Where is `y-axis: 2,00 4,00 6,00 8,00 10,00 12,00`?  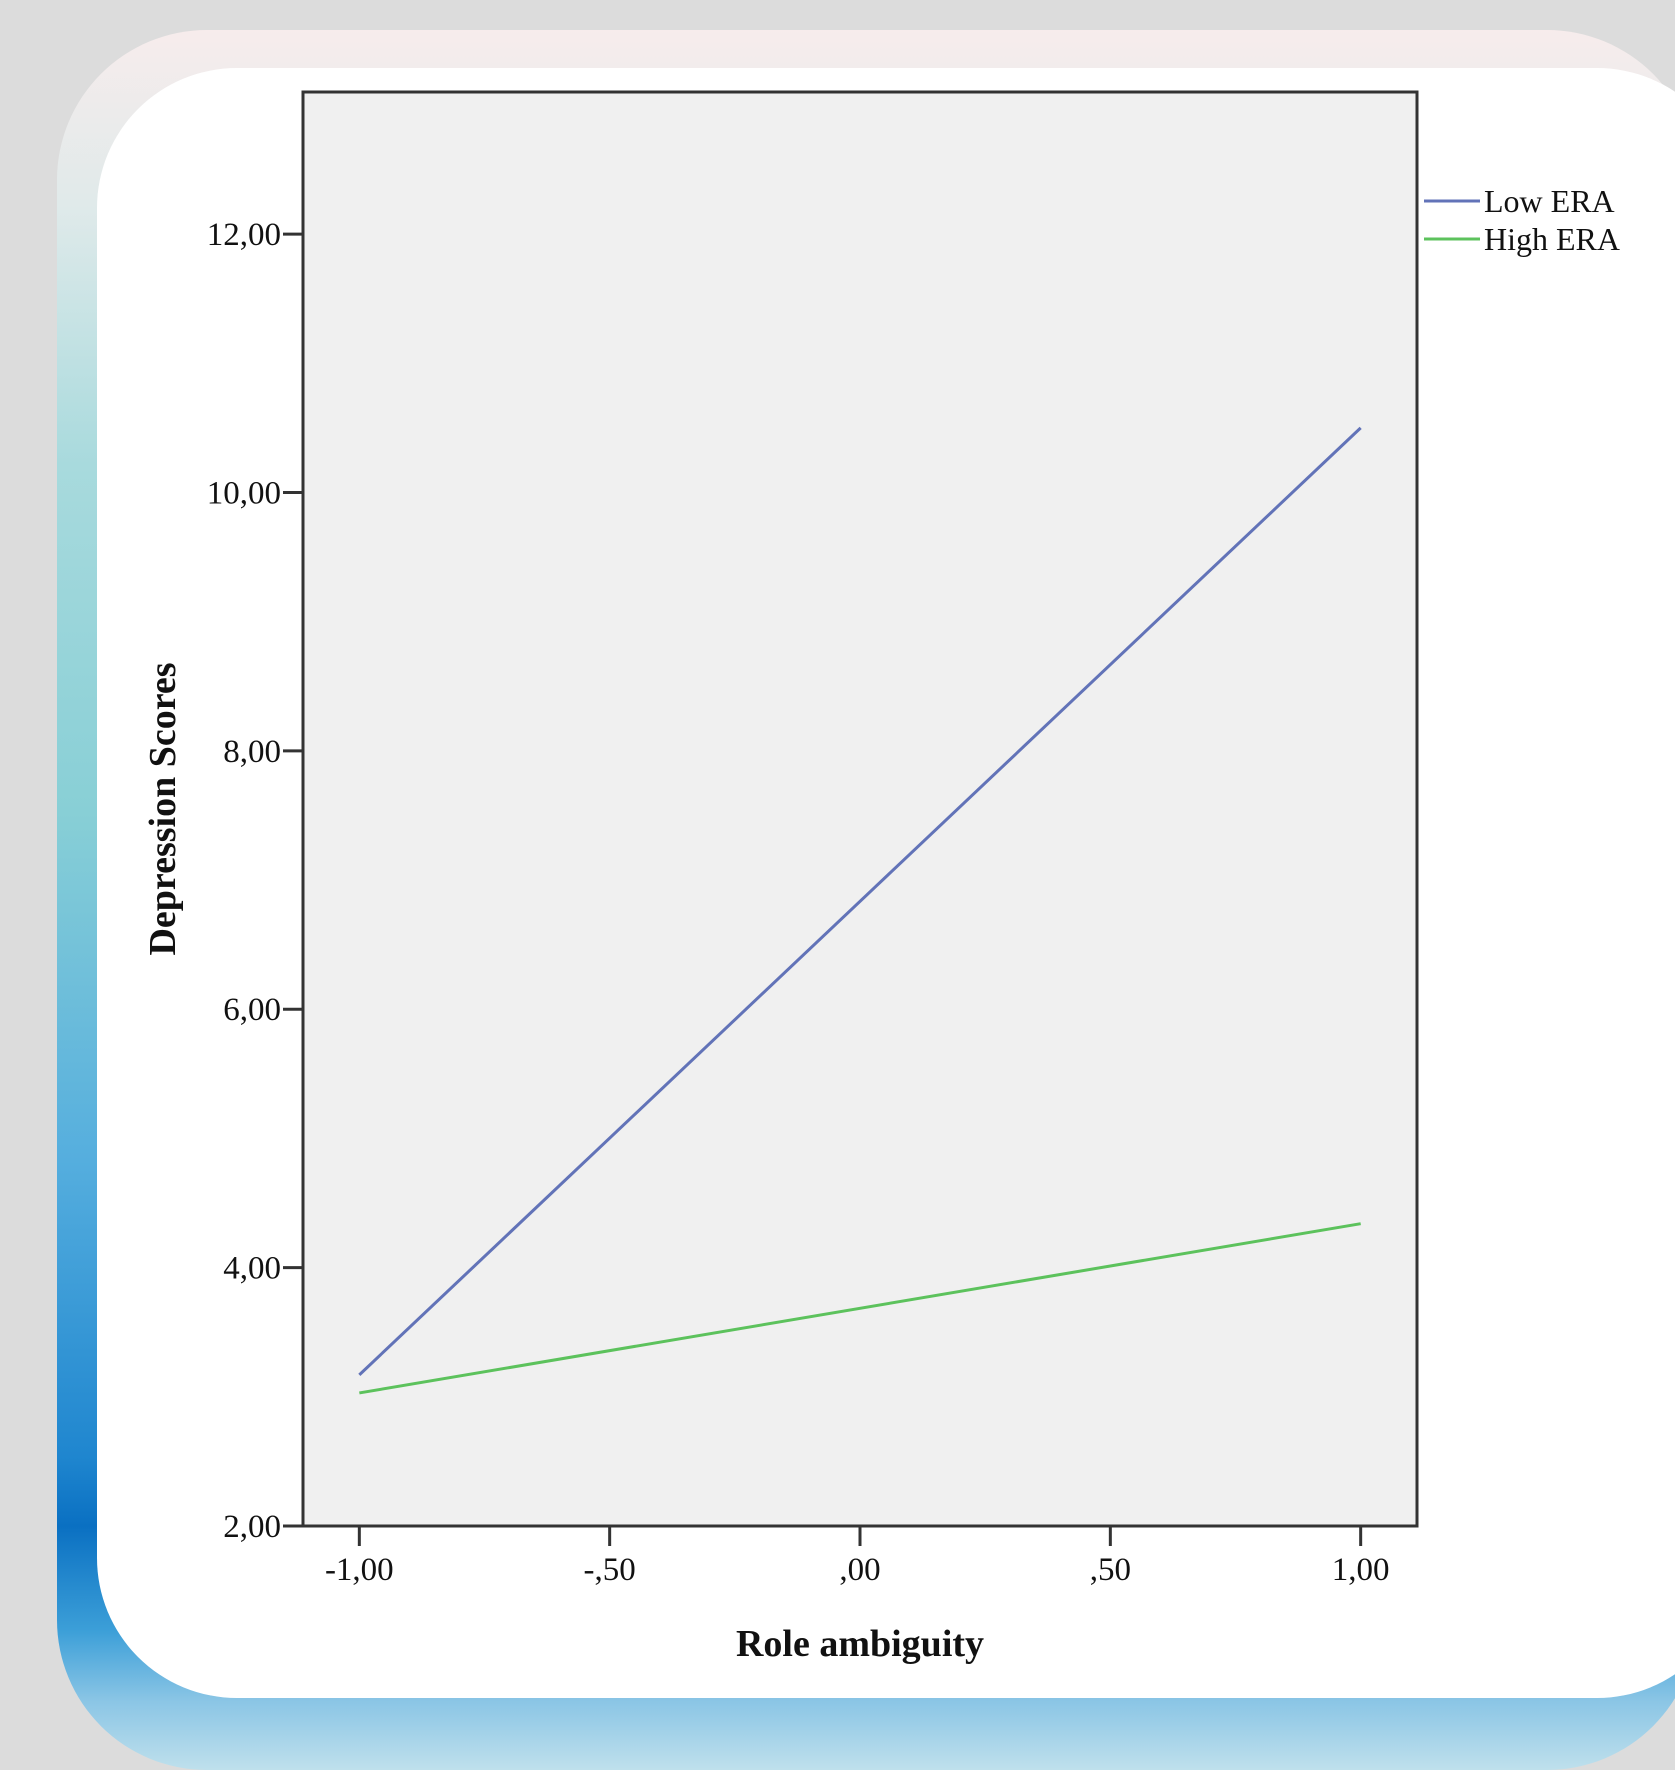
y-axis: 2,00 4,00 6,00 8,00 10,00 12,00 is located at coordinates (255, 881).